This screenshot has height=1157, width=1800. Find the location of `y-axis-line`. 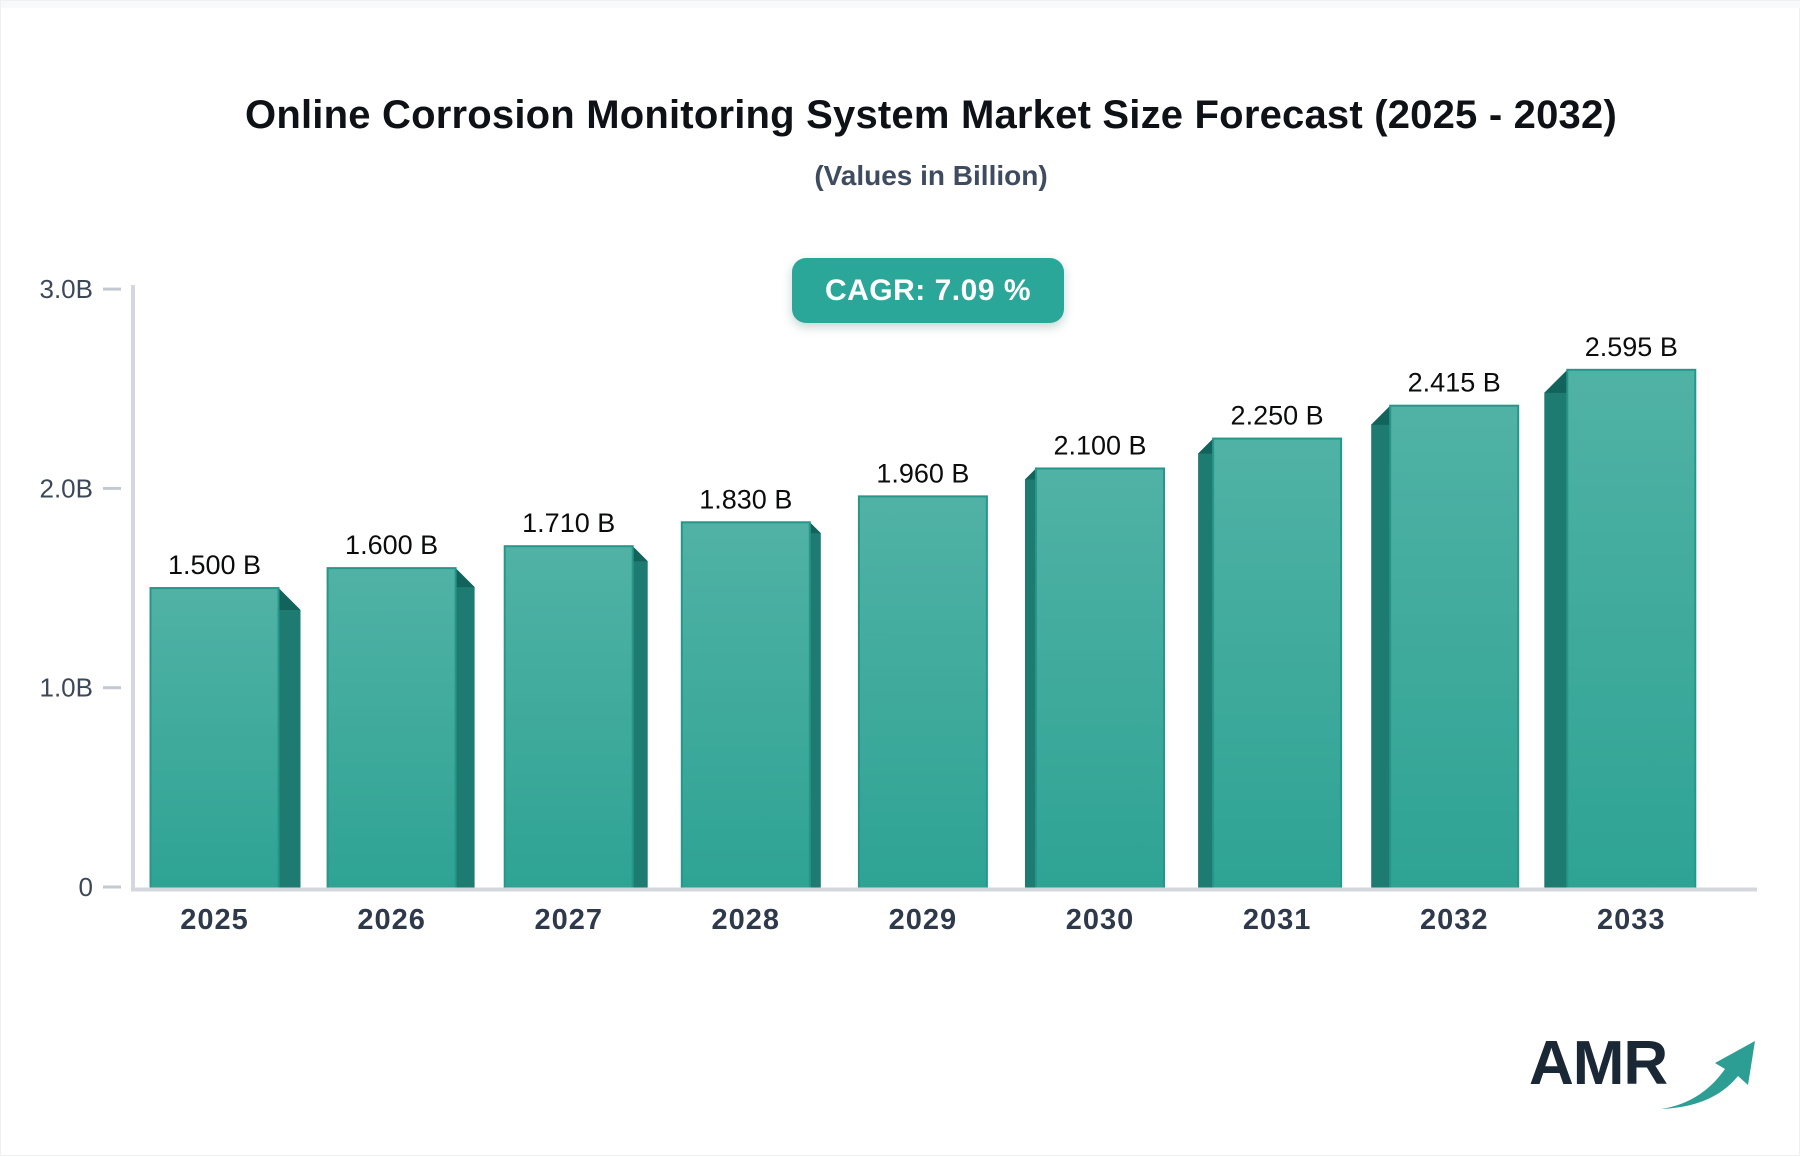

y-axis-line is located at coordinates (133, 588).